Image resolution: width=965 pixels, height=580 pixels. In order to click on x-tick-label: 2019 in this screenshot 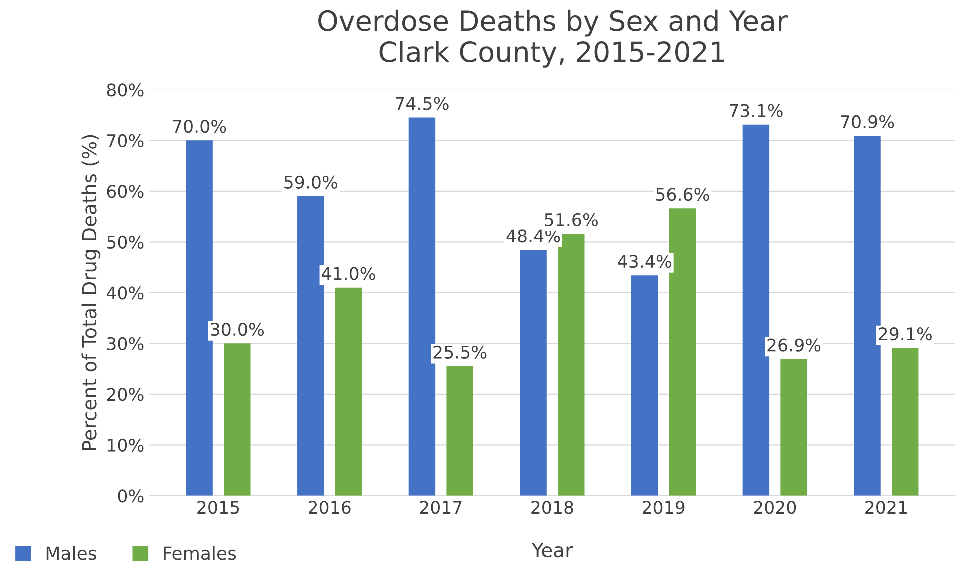, I will do `click(663, 507)`.